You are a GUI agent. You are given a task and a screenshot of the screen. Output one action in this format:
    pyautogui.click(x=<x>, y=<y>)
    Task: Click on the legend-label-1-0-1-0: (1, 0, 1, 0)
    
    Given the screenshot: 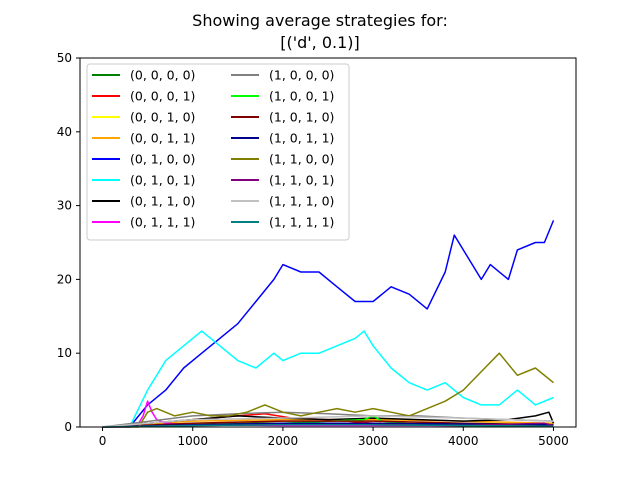 What is the action you would take?
    pyautogui.click(x=301, y=117)
    